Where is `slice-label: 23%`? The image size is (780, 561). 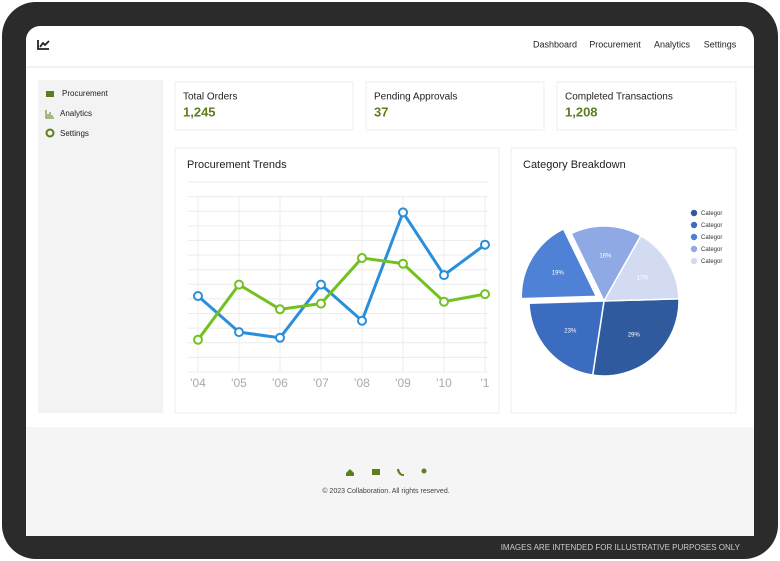
slice-label: 23% is located at coordinates (570, 331).